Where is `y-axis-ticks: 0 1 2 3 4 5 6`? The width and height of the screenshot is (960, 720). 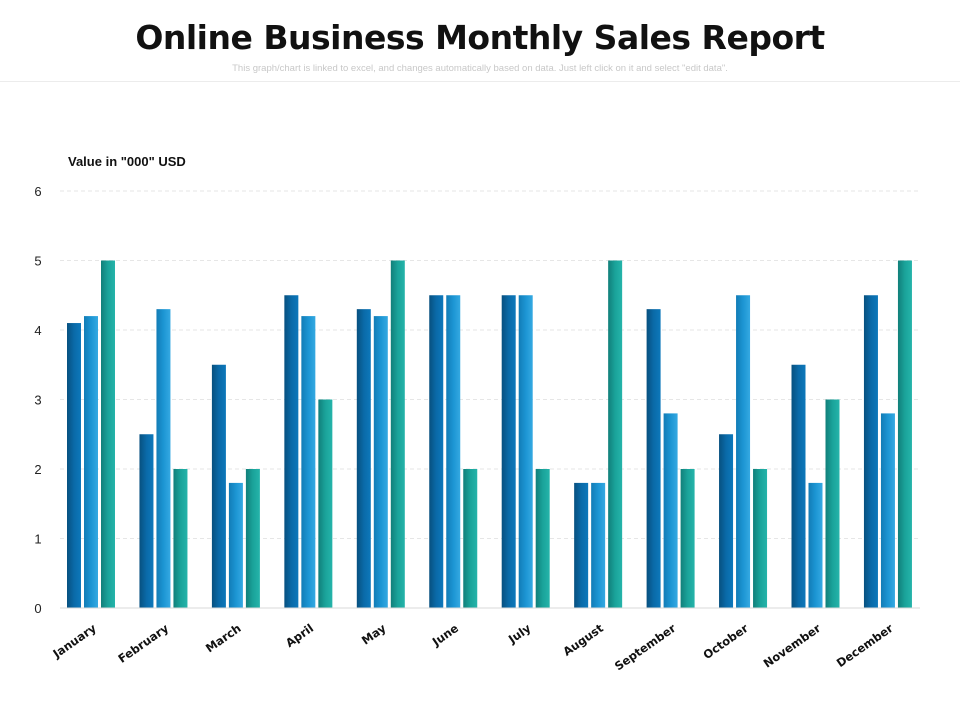
y-axis-ticks: 0 1 2 3 4 5 6 is located at coordinates (37, 400).